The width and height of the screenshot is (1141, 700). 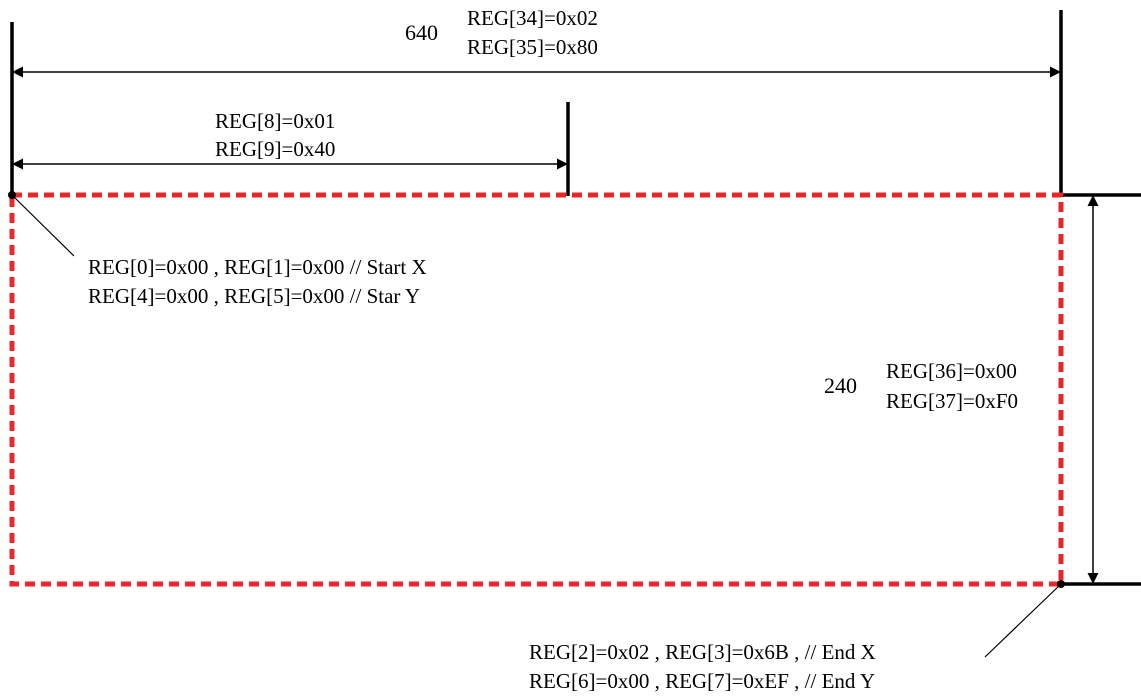 What do you see at coordinates (840, 385) in the screenshot?
I see `total-height-value: 240` at bounding box center [840, 385].